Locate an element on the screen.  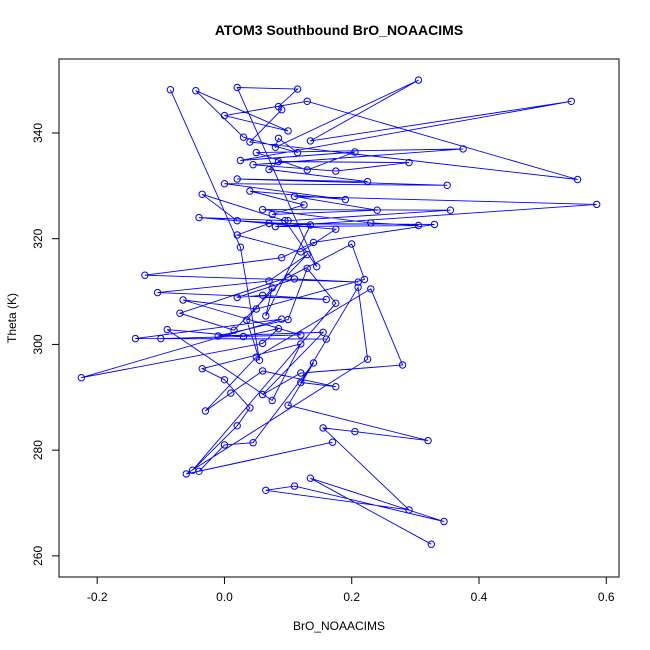
x-tick-label: 0.0 is located at coordinates (224, 597).